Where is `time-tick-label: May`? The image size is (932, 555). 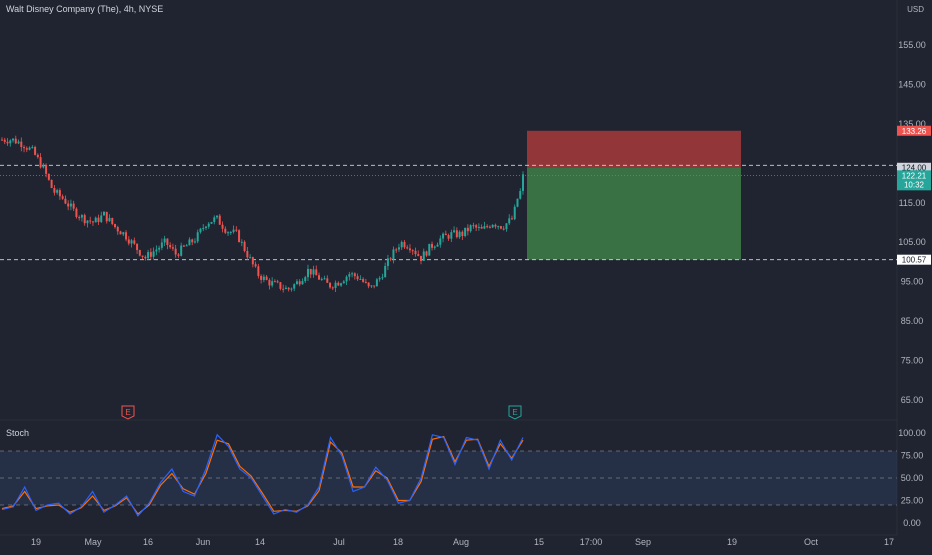
time-tick-label: May is located at coordinates (93, 542).